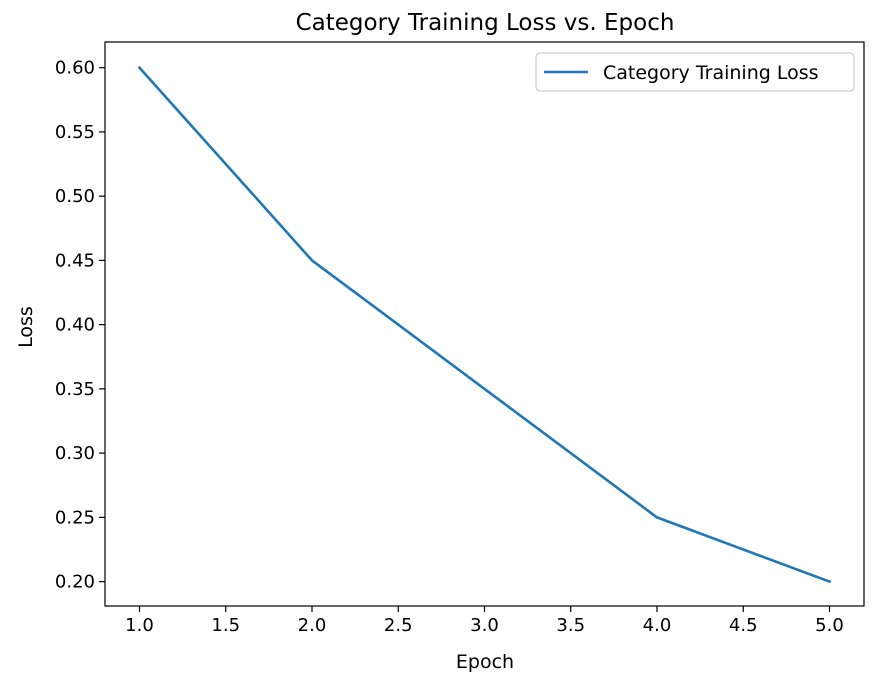  Describe the element at coordinates (398, 625) in the screenshot. I see `x-tick-label: 2.5` at that location.